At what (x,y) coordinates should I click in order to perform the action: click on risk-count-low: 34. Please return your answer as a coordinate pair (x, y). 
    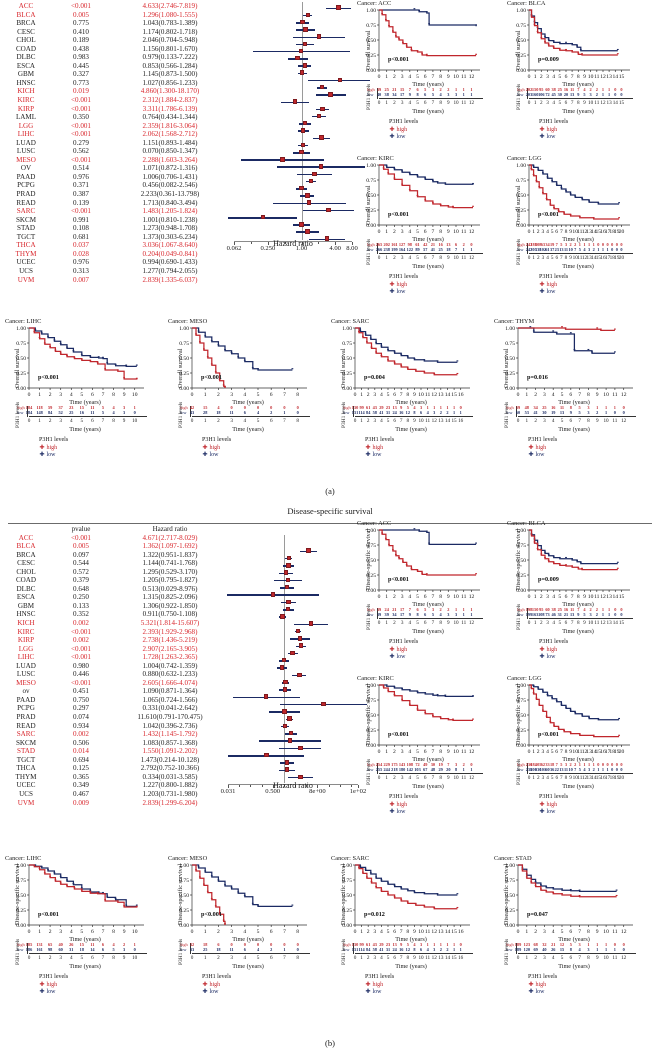
    Looking at the image, I should click on (394, 94).